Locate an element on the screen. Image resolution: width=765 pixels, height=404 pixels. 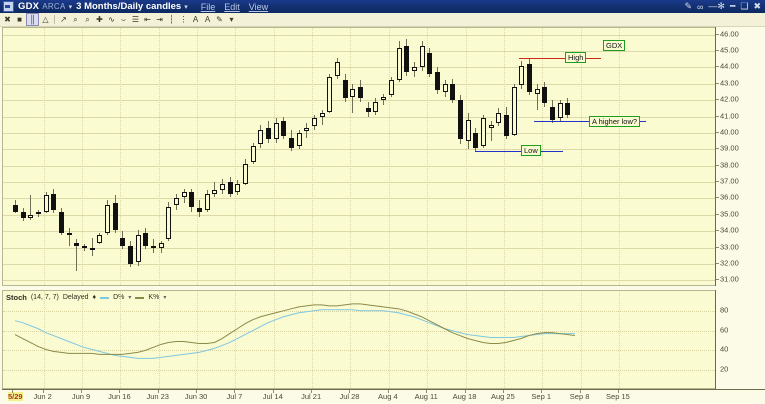
date-axis-tick: Aug 4 is located at coordinates (388, 396).